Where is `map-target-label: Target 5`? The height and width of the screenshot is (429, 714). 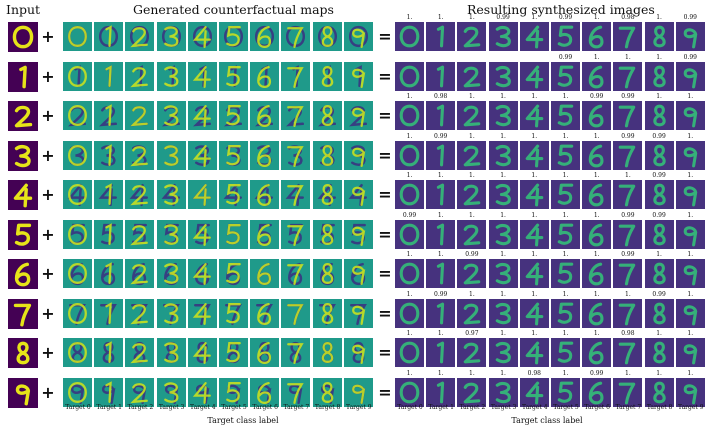
map-target-label: Target 5 is located at coordinates (234, 407).